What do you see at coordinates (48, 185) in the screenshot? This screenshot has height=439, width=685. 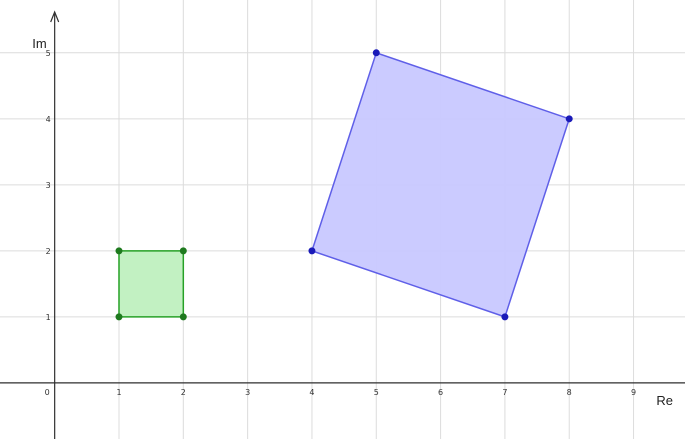 I see `y-tick-label: 3` at bounding box center [48, 185].